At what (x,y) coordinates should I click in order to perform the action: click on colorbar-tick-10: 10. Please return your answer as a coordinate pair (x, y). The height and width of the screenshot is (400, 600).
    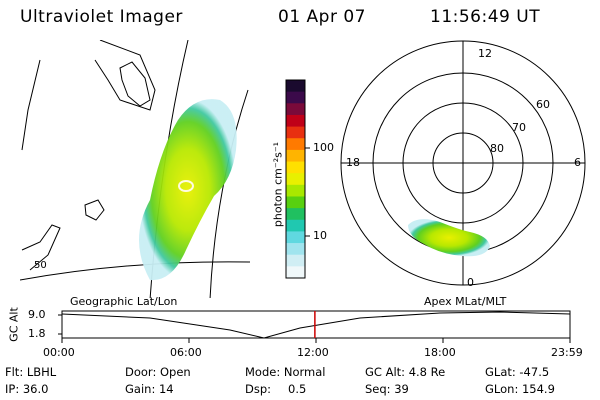
    Looking at the image, I should click on (320, 235).